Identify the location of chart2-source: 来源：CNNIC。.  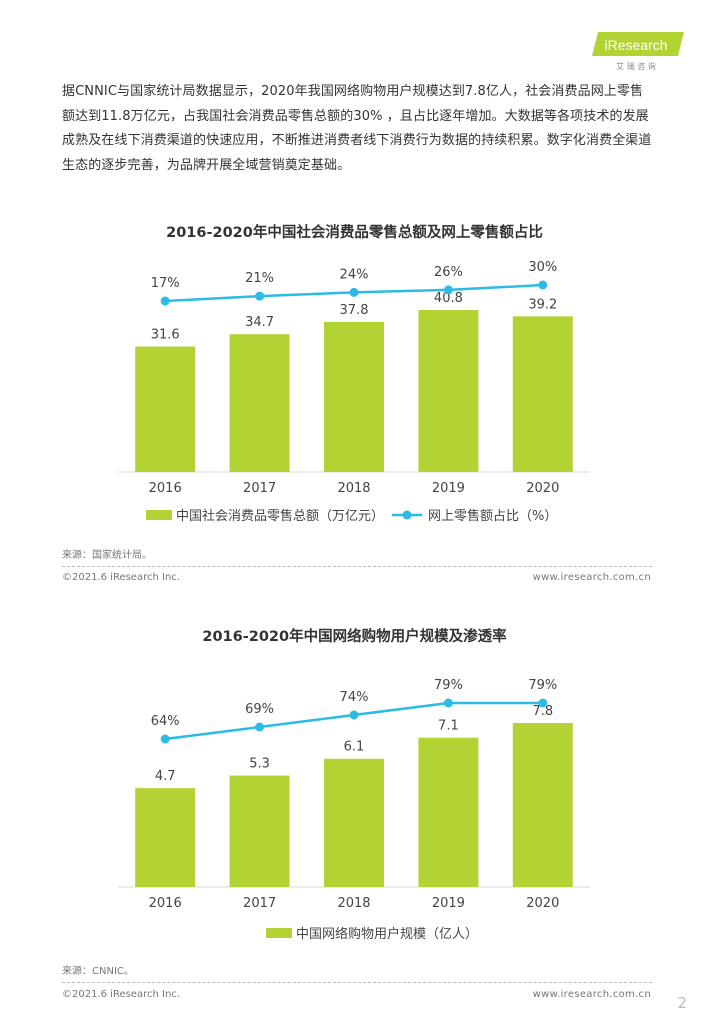
(98, 971).